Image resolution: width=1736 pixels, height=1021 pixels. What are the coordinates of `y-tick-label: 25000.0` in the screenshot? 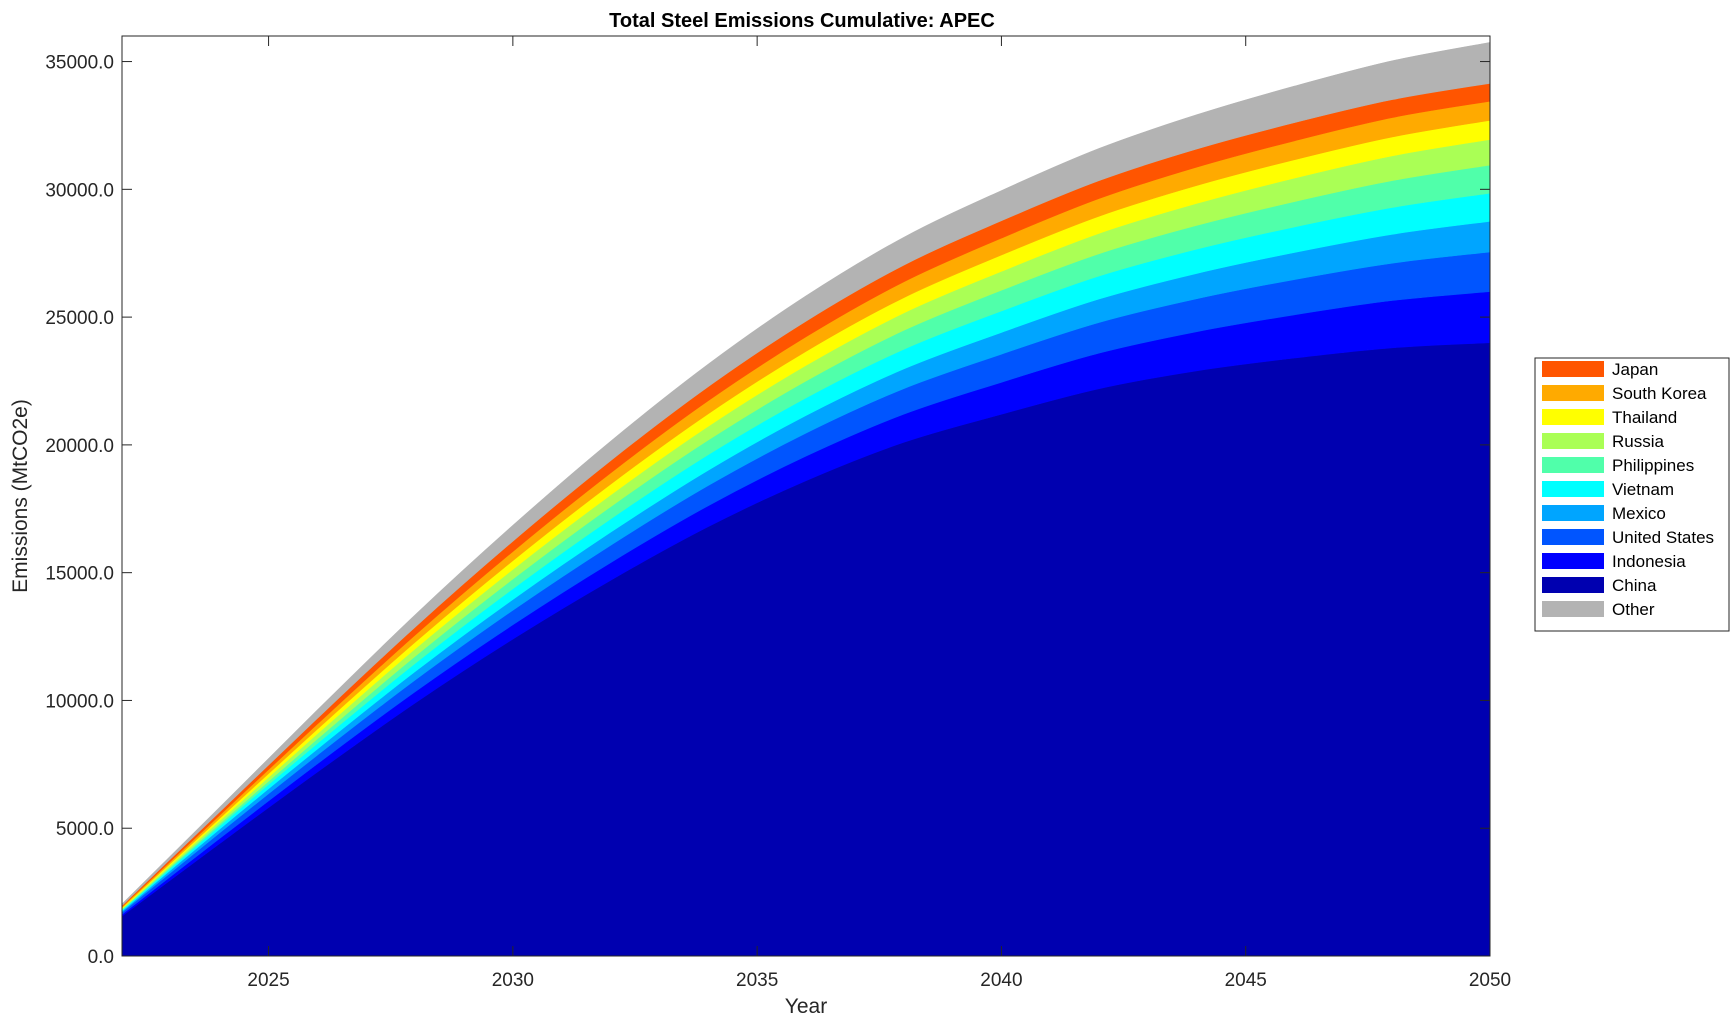 It's located at (79, 318).